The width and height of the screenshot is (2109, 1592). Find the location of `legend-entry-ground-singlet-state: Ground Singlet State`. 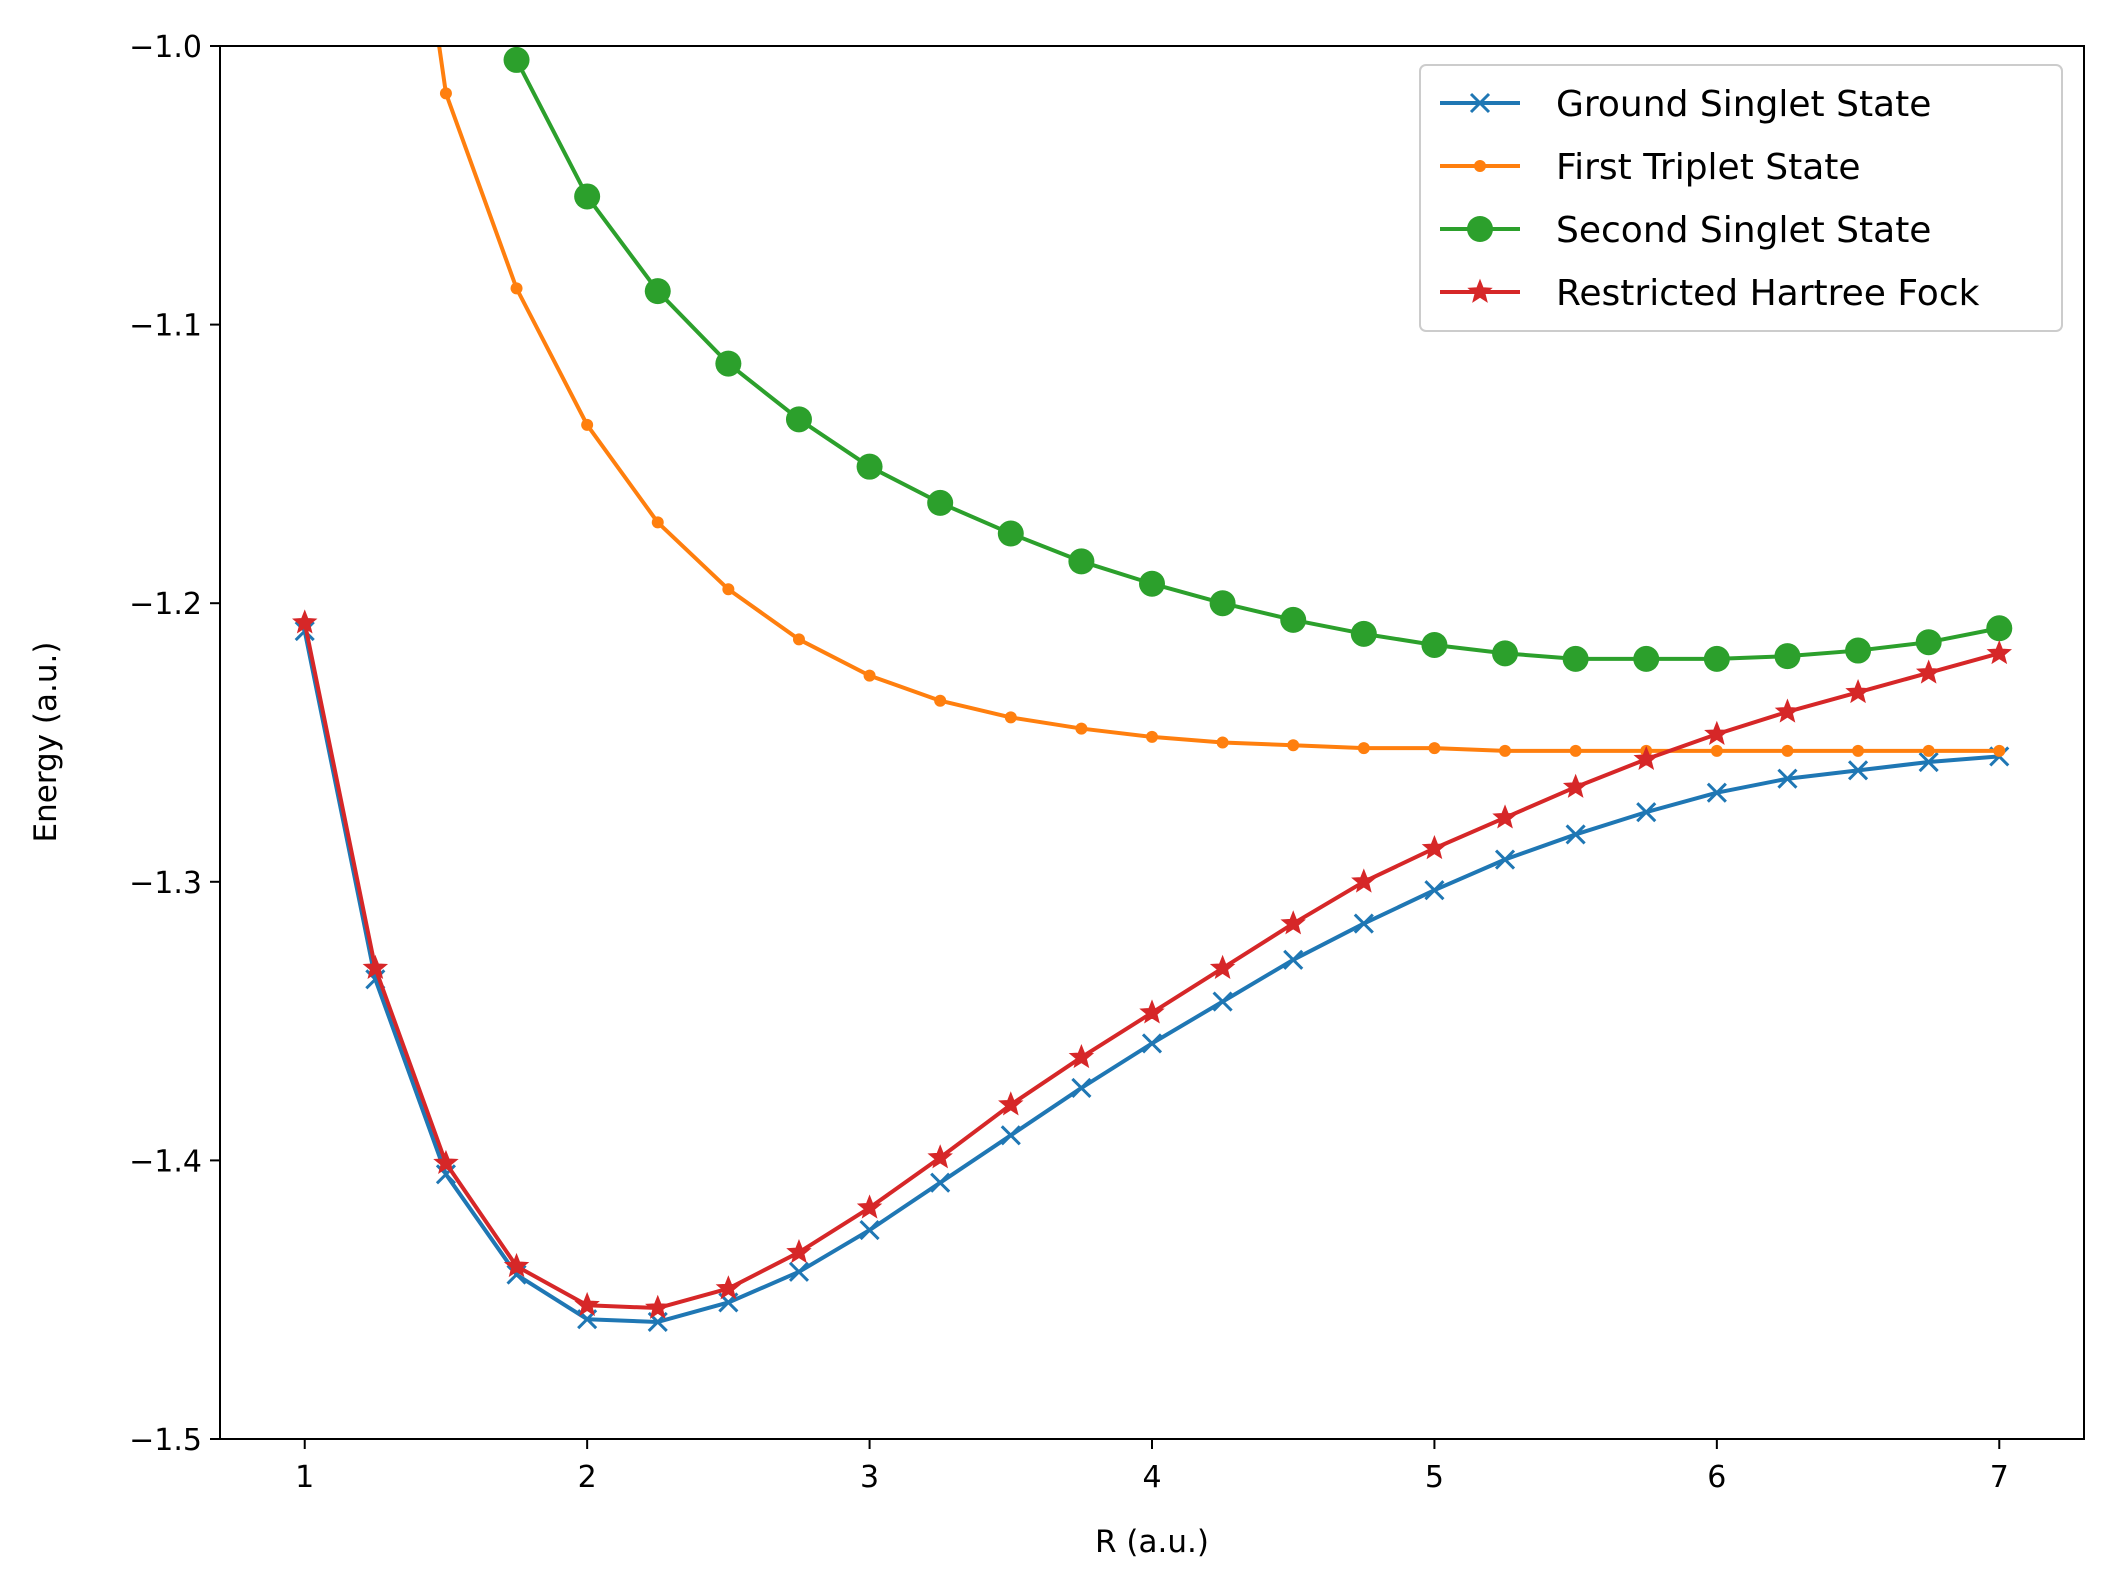

legend-entry-ground-singlet-state: Ground Singlet State is located at coordinates (1685, 104).